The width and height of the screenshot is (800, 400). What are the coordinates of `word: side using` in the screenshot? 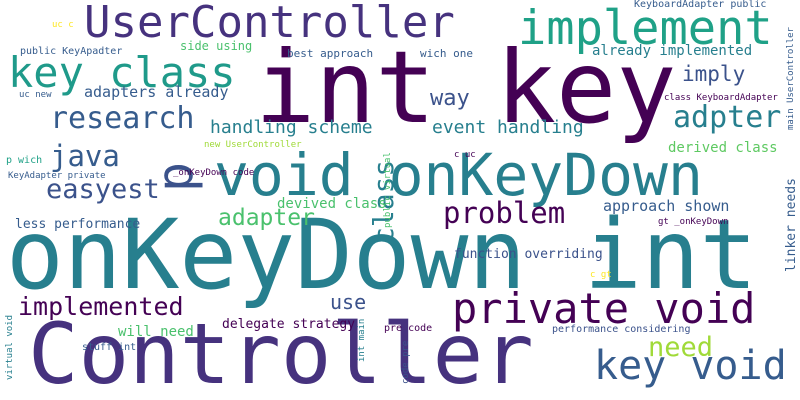 It's located at (216, 46).